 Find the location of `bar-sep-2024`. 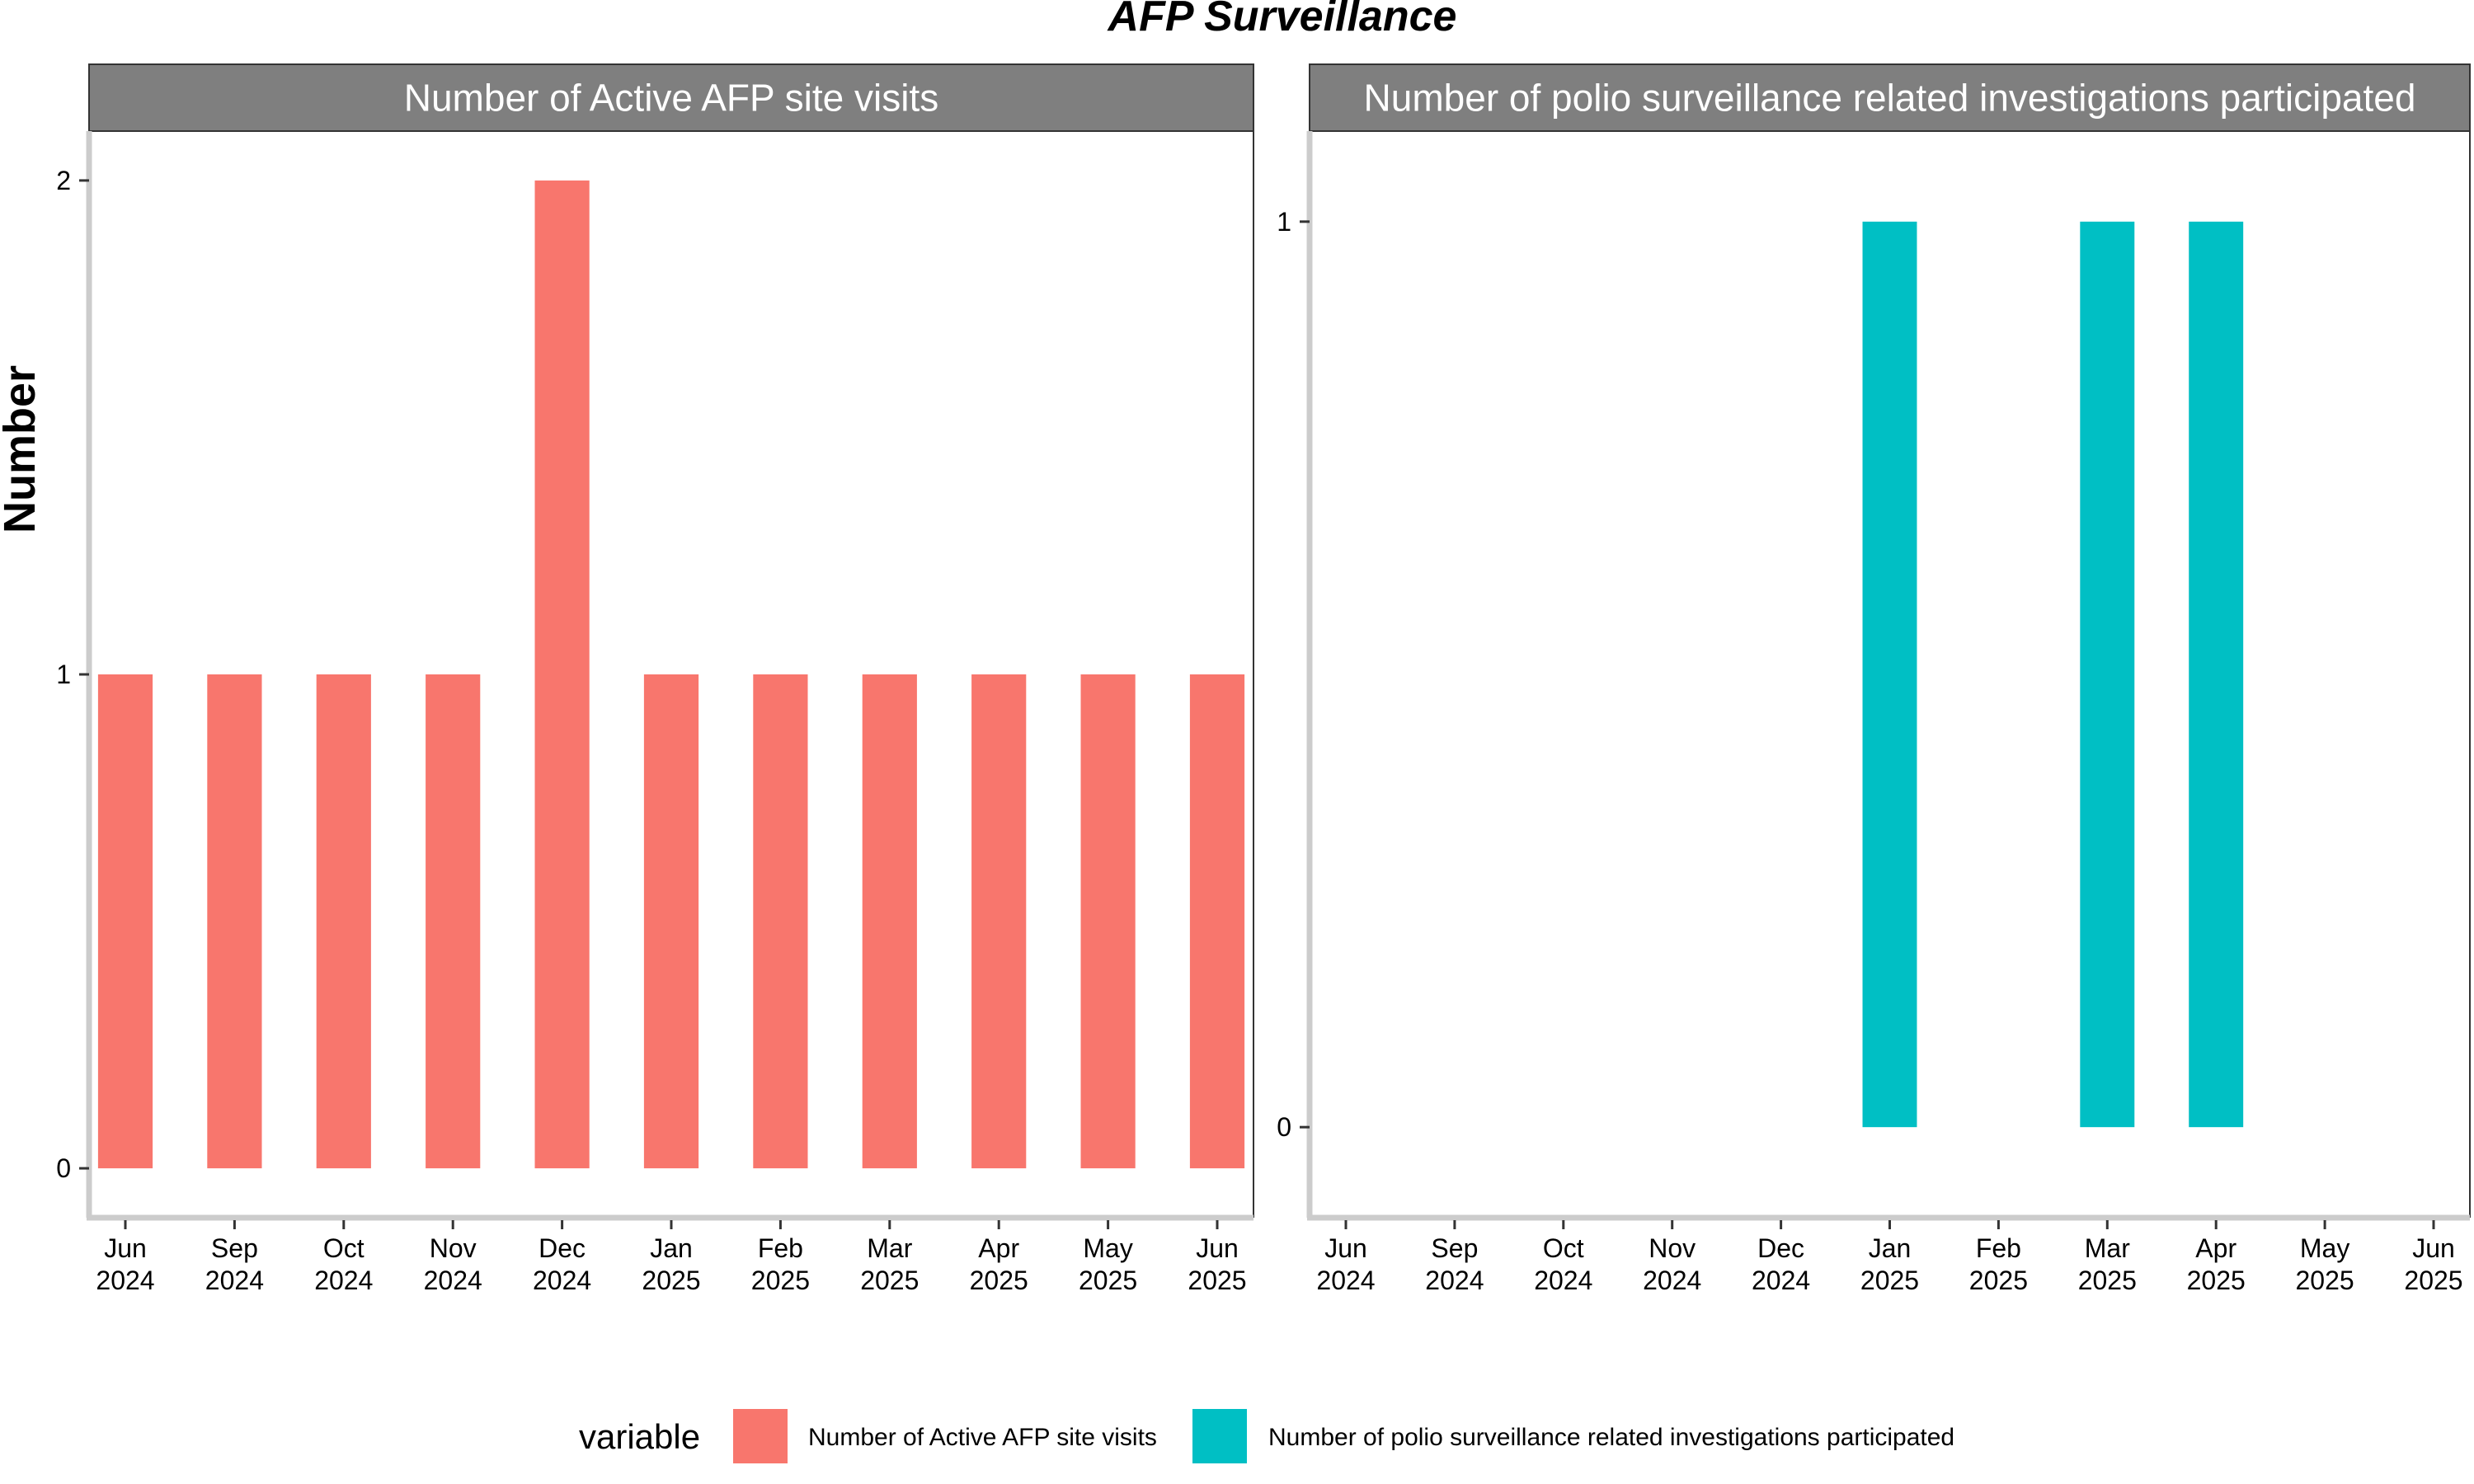

bar-sep-2024 is located at coordinates (234, 922).